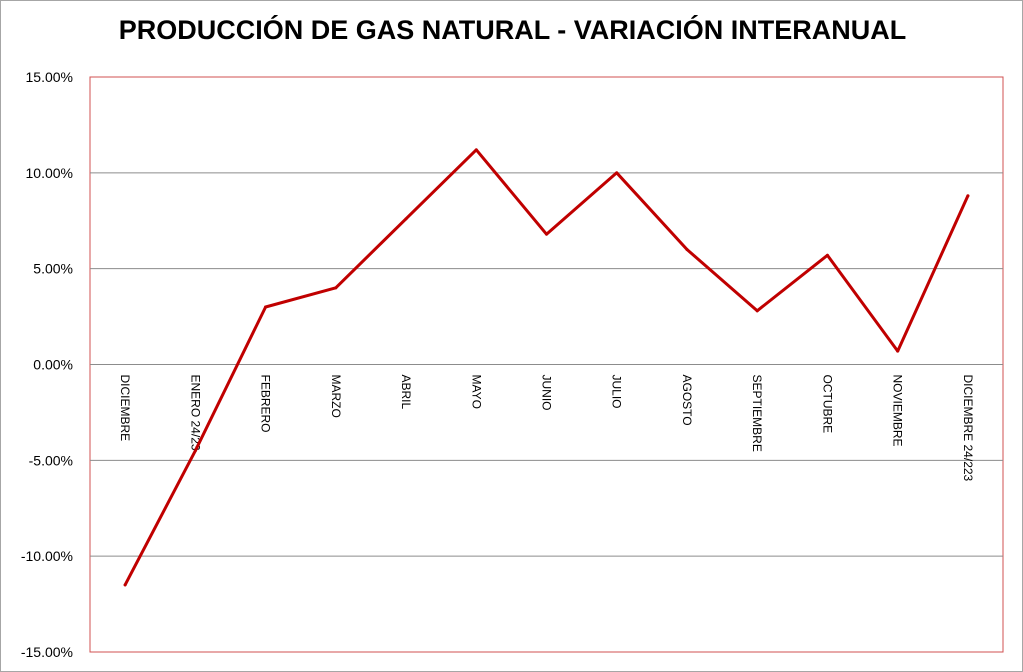 This screenshot has height=672, width=1023. What do you see at coordinates (406, 392) in the screenshot?
I see `x-tick-label: ABRIL` at bounding box center [406, 392].